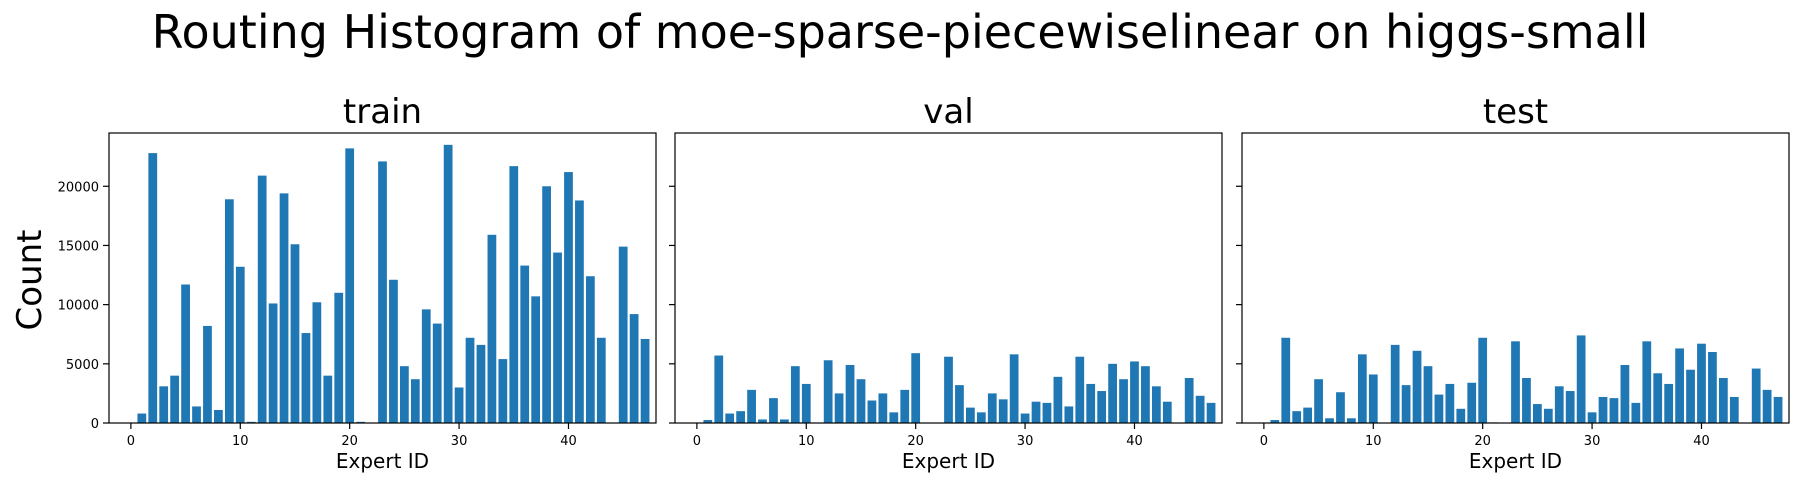 Image resolution: width=1800 pixels, height=500 pixels. I want to click on x-tick-label-test-0: 0, so click(1264, 441).